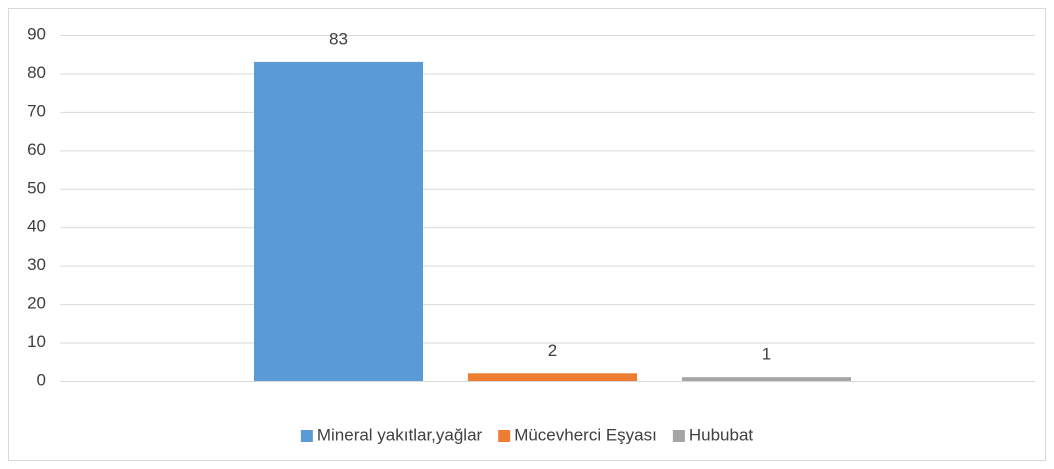 The width and height of the screenshot is (1054, 469). Describe the element at coordinates (36, 303) in the screenshot. I see `y-tick-label: 20` at that location.